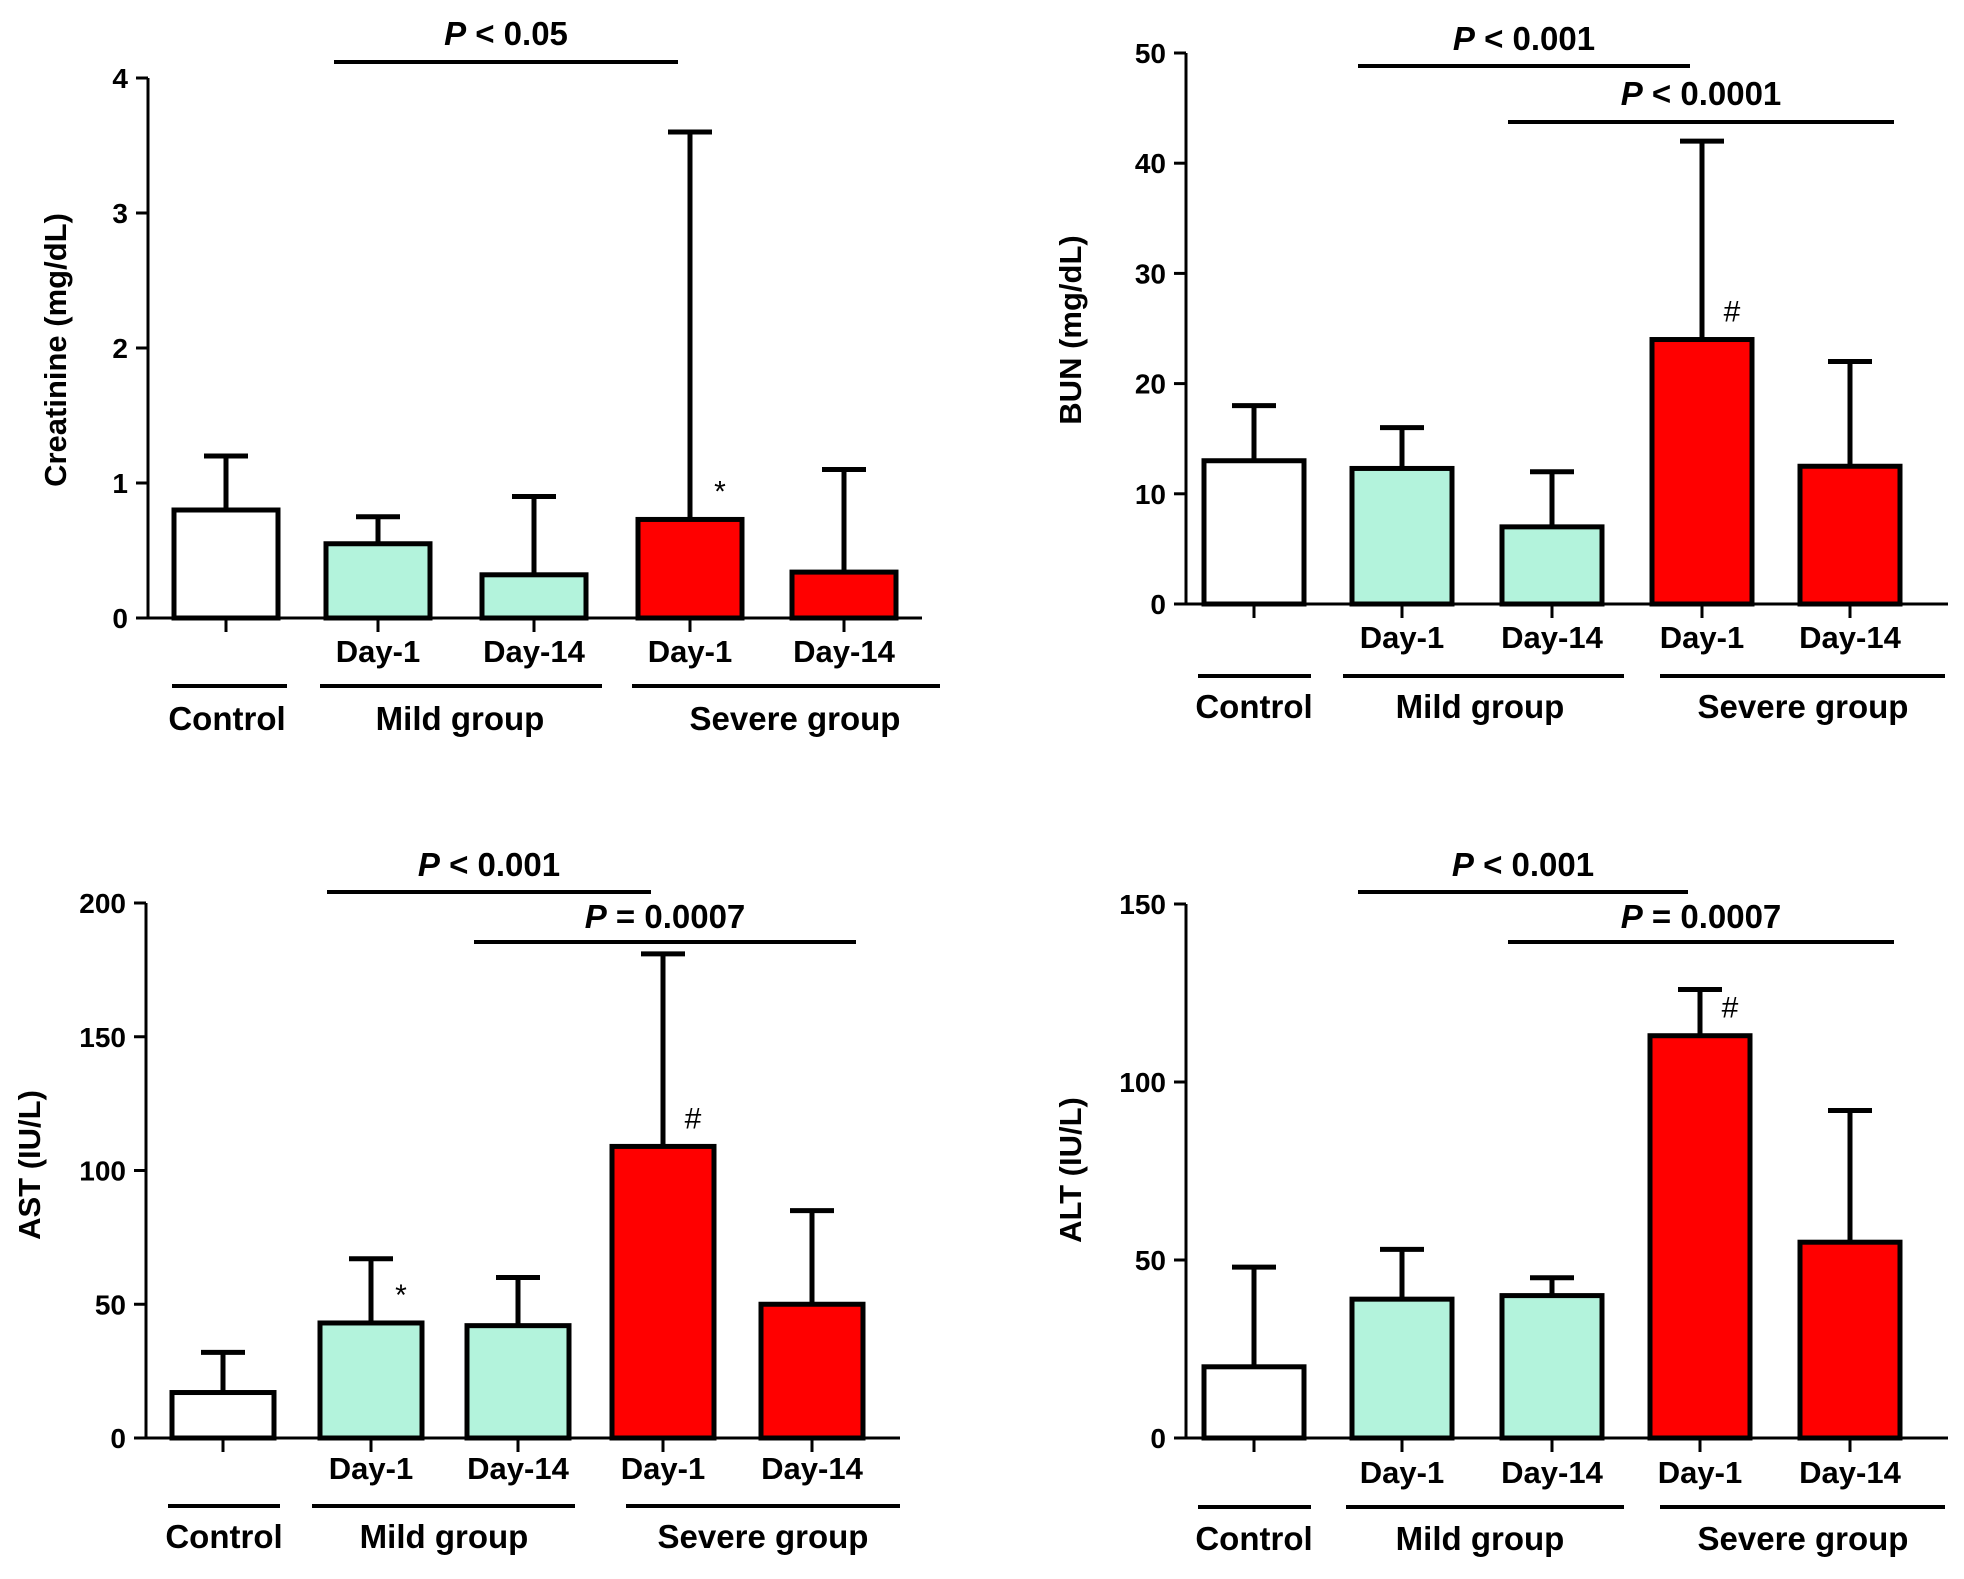  What do you see at coordinates (1150, 273) in the screenshot?
I see `y-tick-label: 30` at bounding box center [1150, 273].